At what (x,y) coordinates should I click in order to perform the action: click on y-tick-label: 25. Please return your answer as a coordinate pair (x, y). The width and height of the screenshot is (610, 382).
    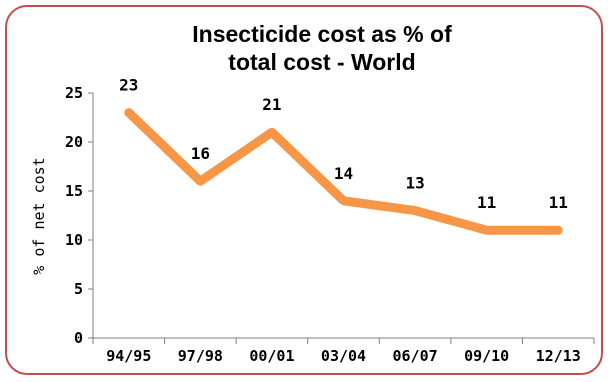
    Looking at the image, I should click on (74, 93).